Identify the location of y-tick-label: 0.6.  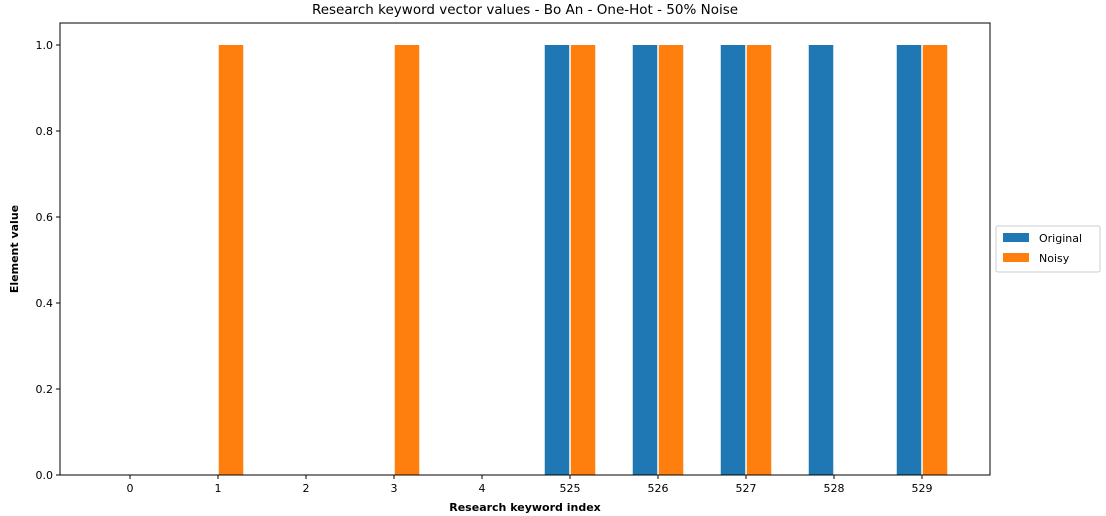
(45, 217).